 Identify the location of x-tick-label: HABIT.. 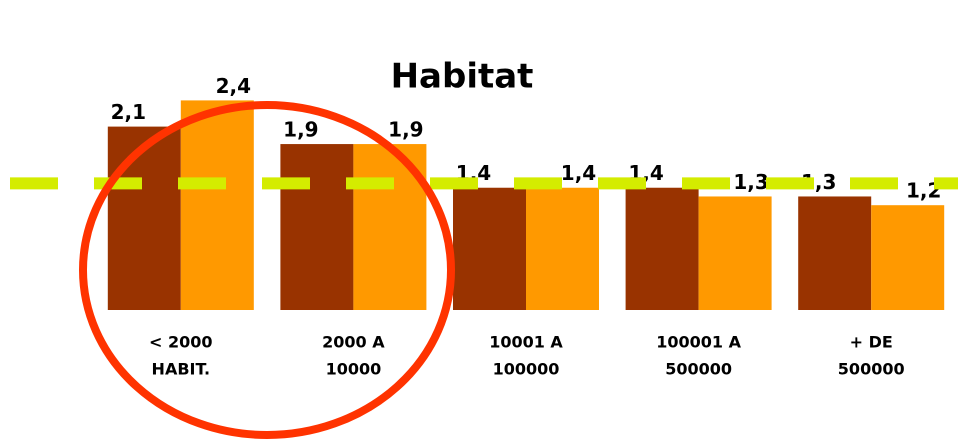
(181, 369).